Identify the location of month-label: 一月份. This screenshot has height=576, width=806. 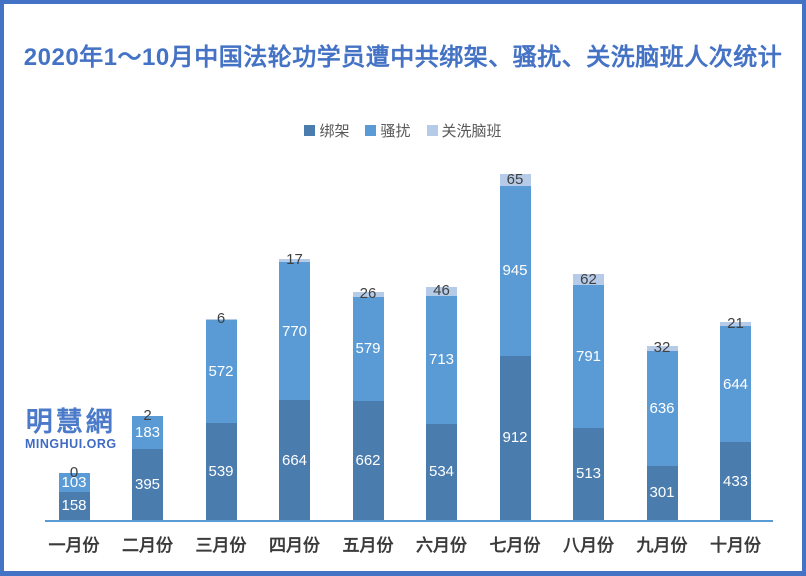
(74, 545).